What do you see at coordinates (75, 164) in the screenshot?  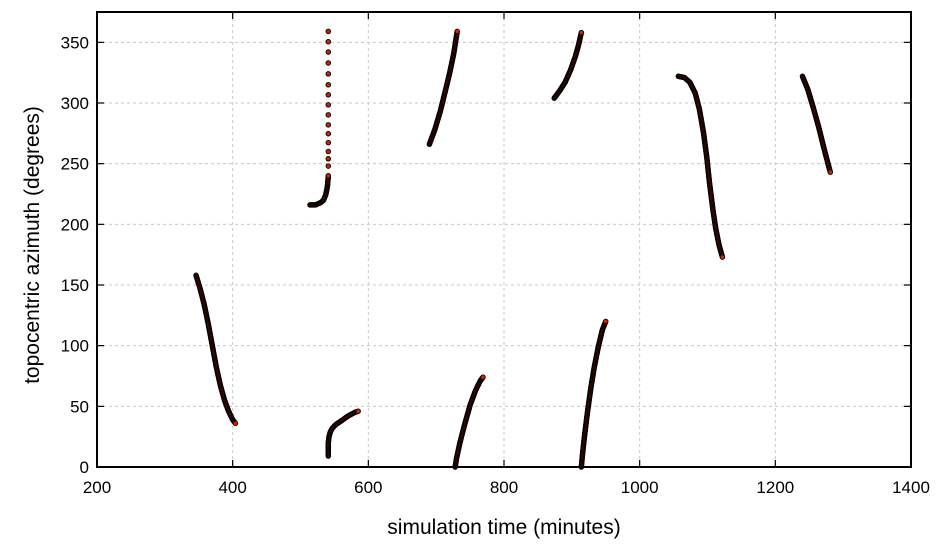 I see `y-tick-label: 250` at bounding box center [75, 164].